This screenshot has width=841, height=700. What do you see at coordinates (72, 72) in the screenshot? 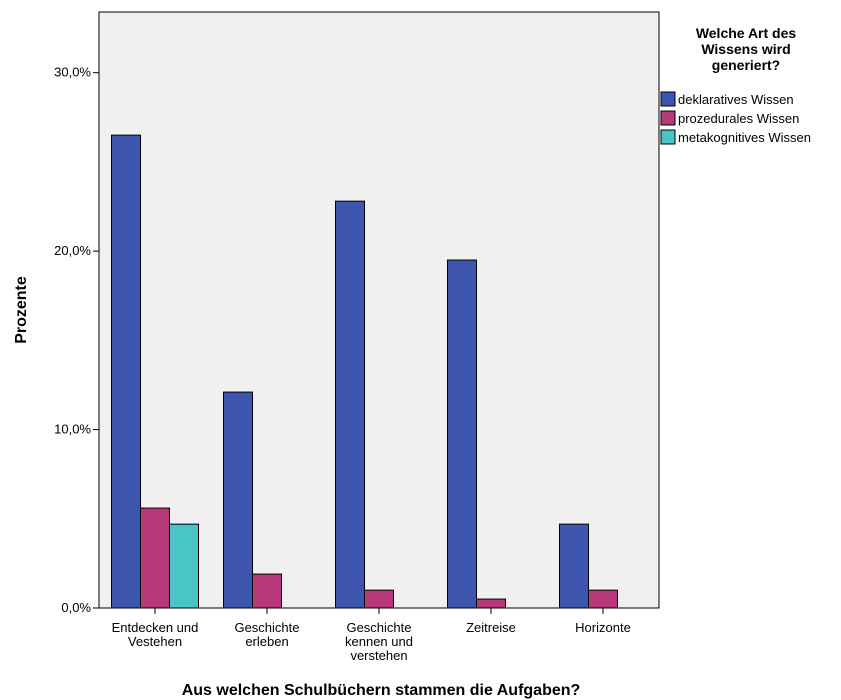
I see `y-tick-label: 30,0%` at bounding box center [72, 72].